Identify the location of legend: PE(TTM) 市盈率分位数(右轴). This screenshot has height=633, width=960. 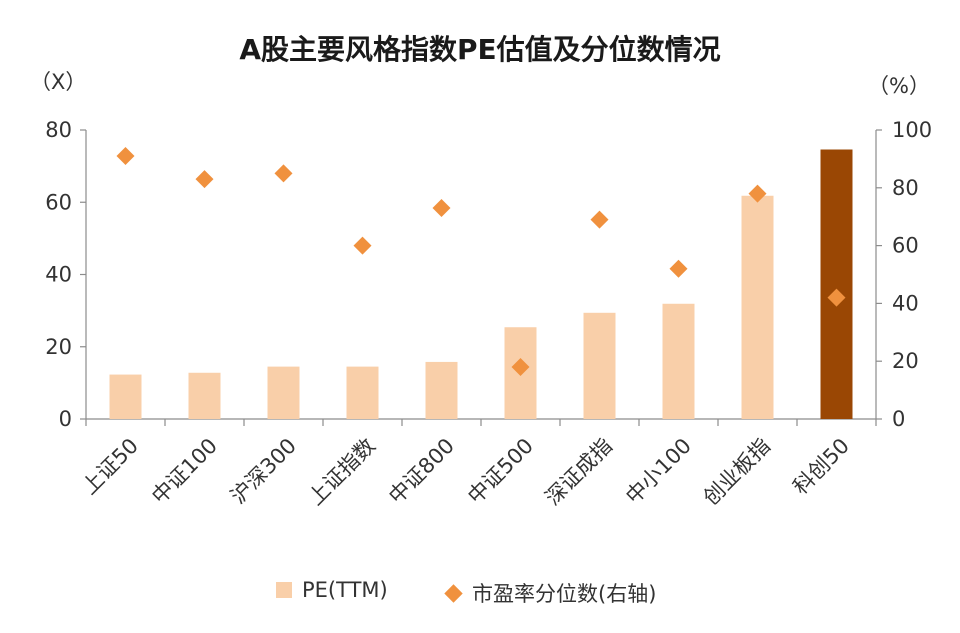
(480, 594).